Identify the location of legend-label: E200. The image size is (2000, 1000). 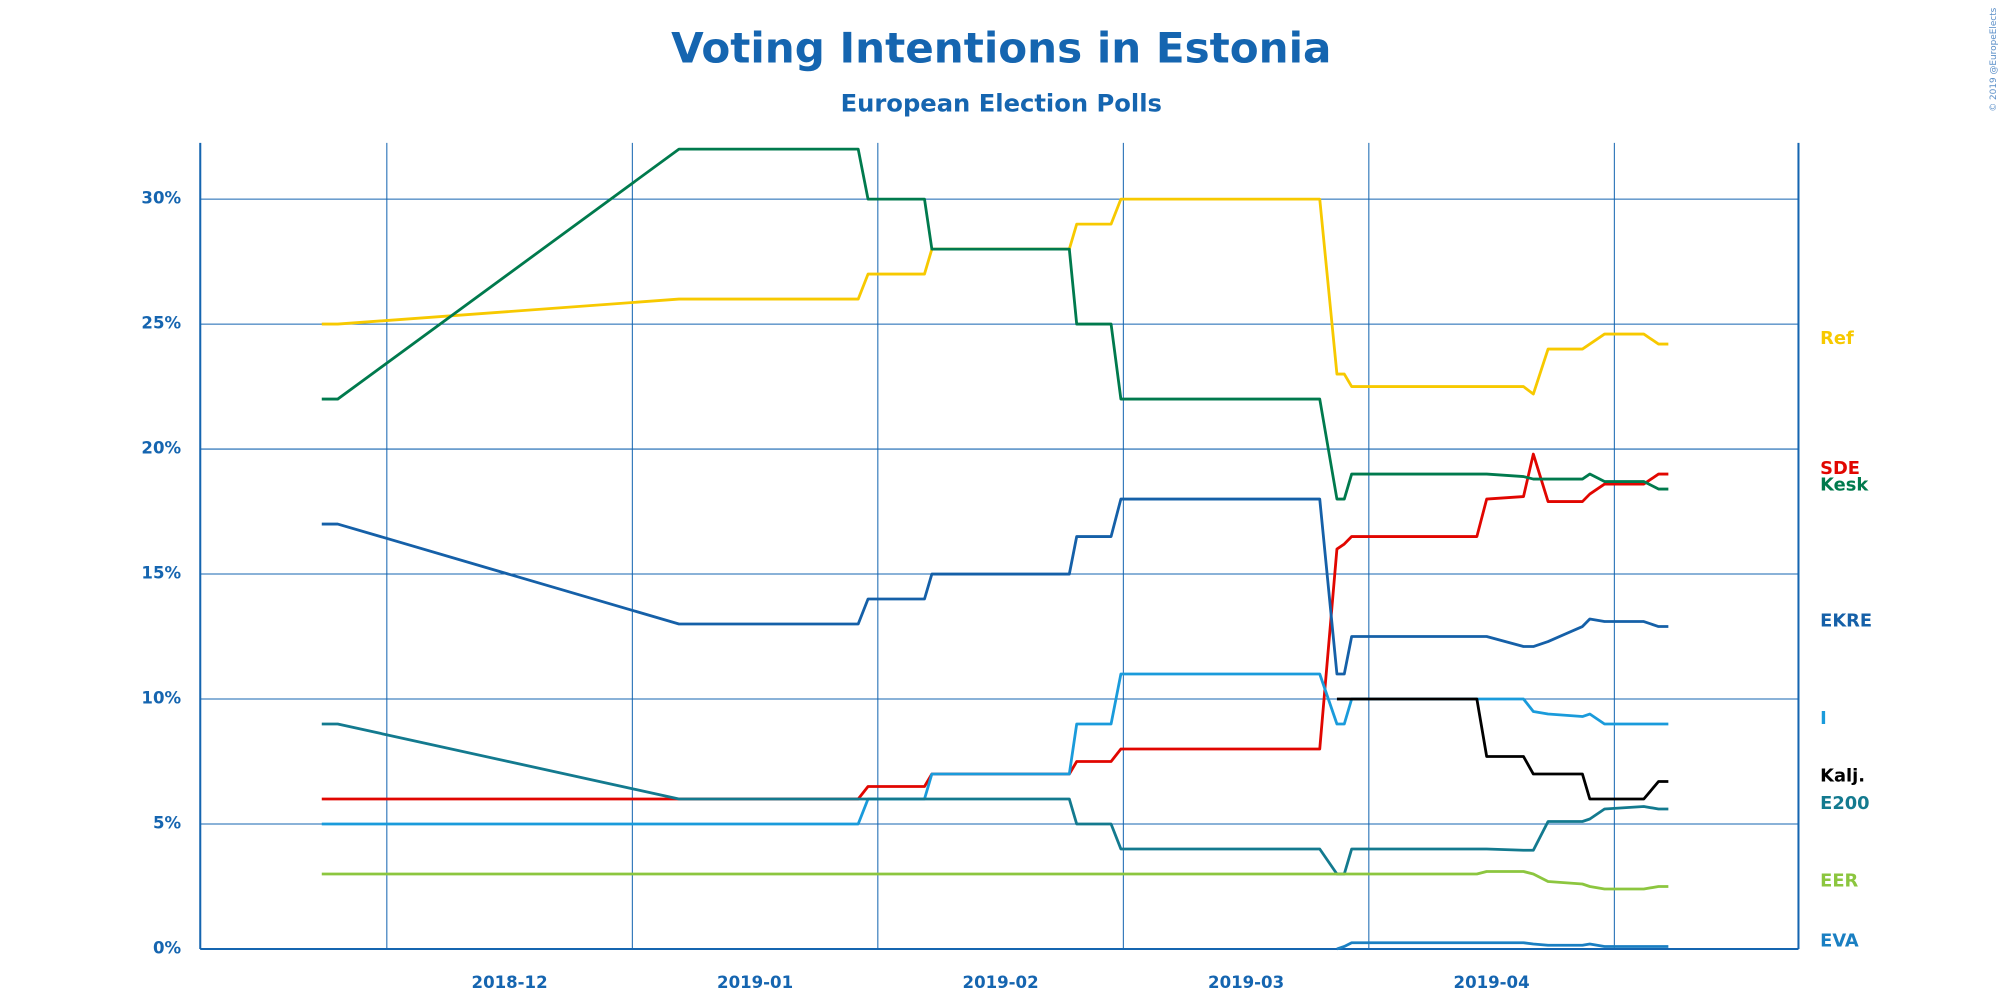
(1844, 803).